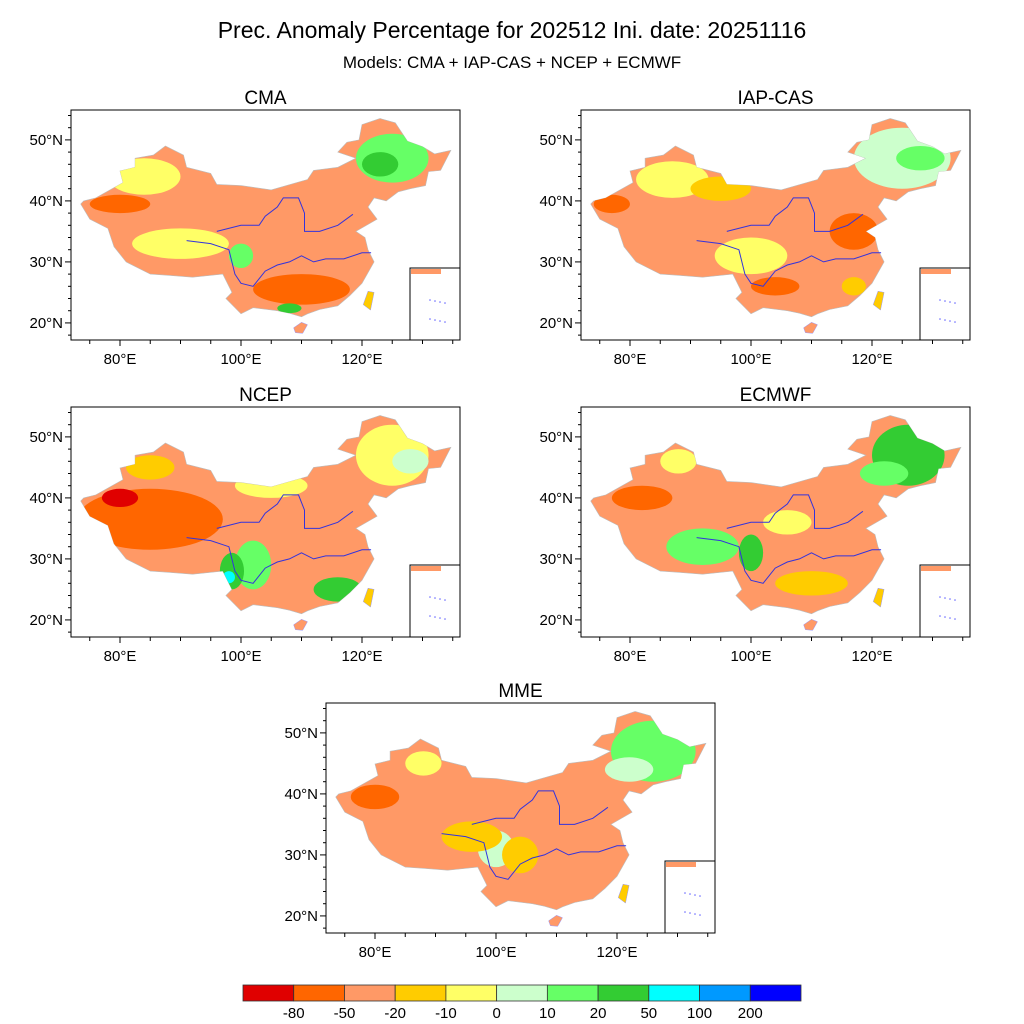 The image size is (1024, 1024). Describe the element at coordinates (648, 1013) in the screenshot. I see `colorbar-label: 50` at that location.